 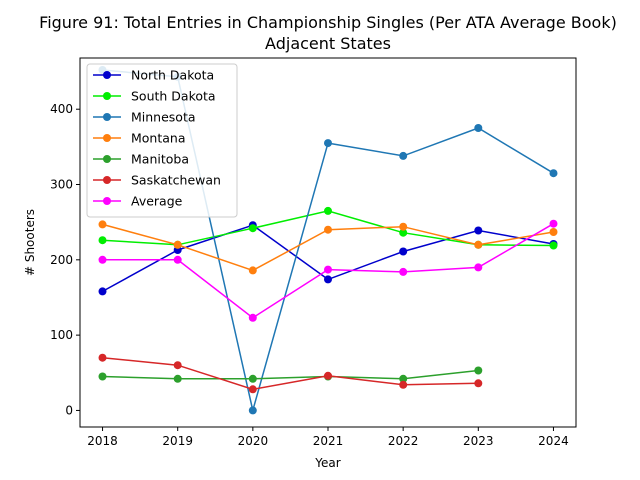 What do you see at coordinates (157, 201) in the screenshot?
I see `legend-label-average: Average` at bounding box center [157, 201].